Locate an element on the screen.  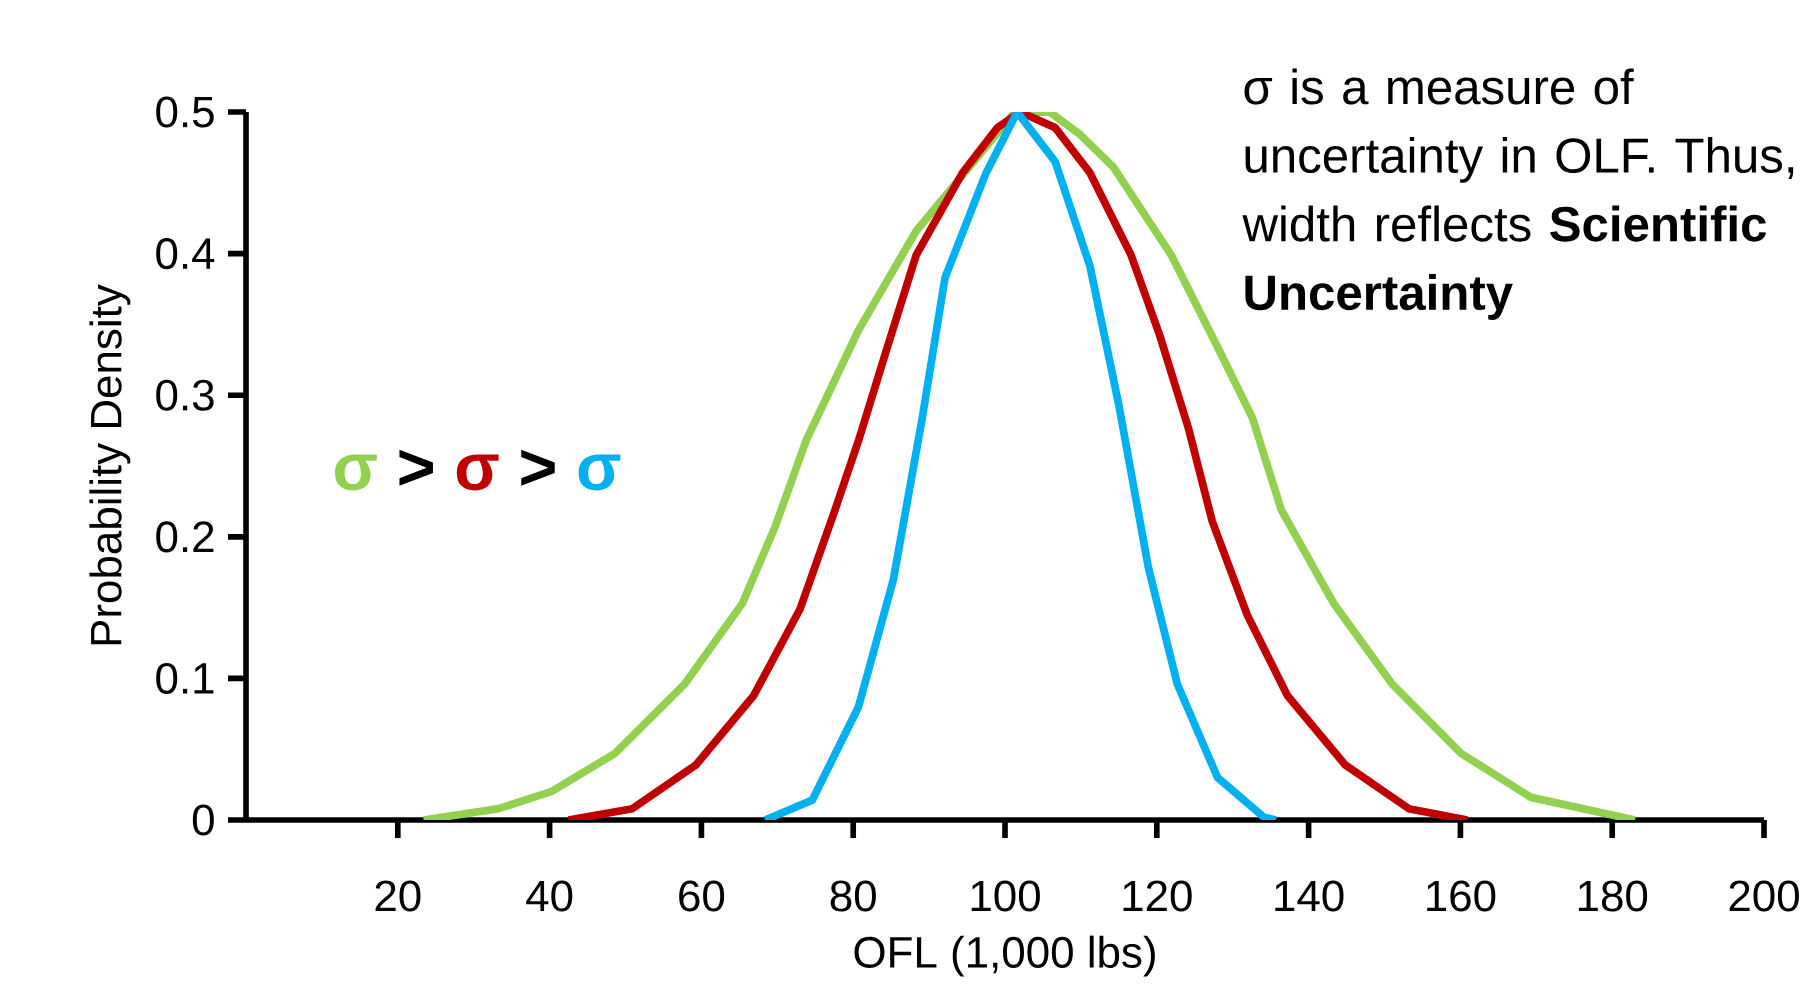
x-tick-label: 180 is located at coordinates (1613, 896).